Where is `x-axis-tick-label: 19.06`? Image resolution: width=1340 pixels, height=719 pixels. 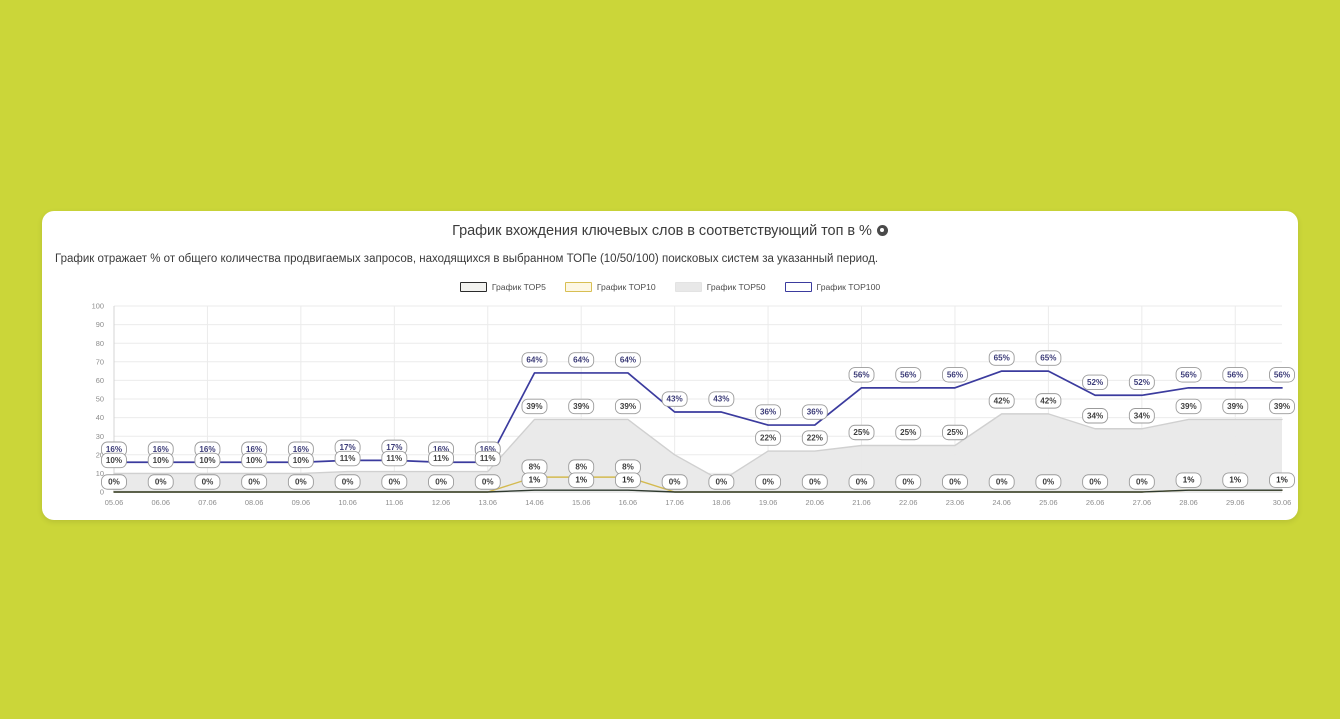
x-axis-tick-label: 19.06 is located at coordinates (768, 502).